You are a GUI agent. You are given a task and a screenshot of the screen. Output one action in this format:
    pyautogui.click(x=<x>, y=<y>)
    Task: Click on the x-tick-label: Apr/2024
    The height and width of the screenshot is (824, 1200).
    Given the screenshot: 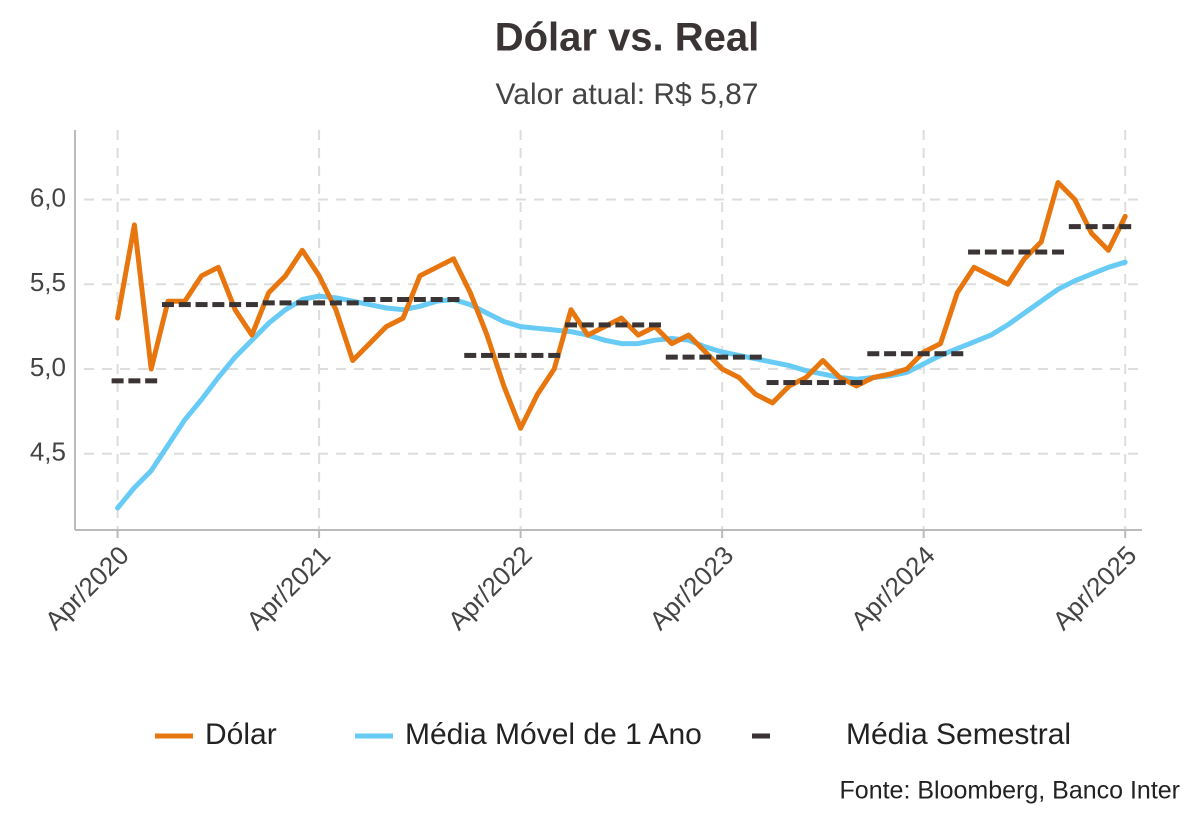 What is the action you would take?
    pyautogui.click(x=893, y=588)
    